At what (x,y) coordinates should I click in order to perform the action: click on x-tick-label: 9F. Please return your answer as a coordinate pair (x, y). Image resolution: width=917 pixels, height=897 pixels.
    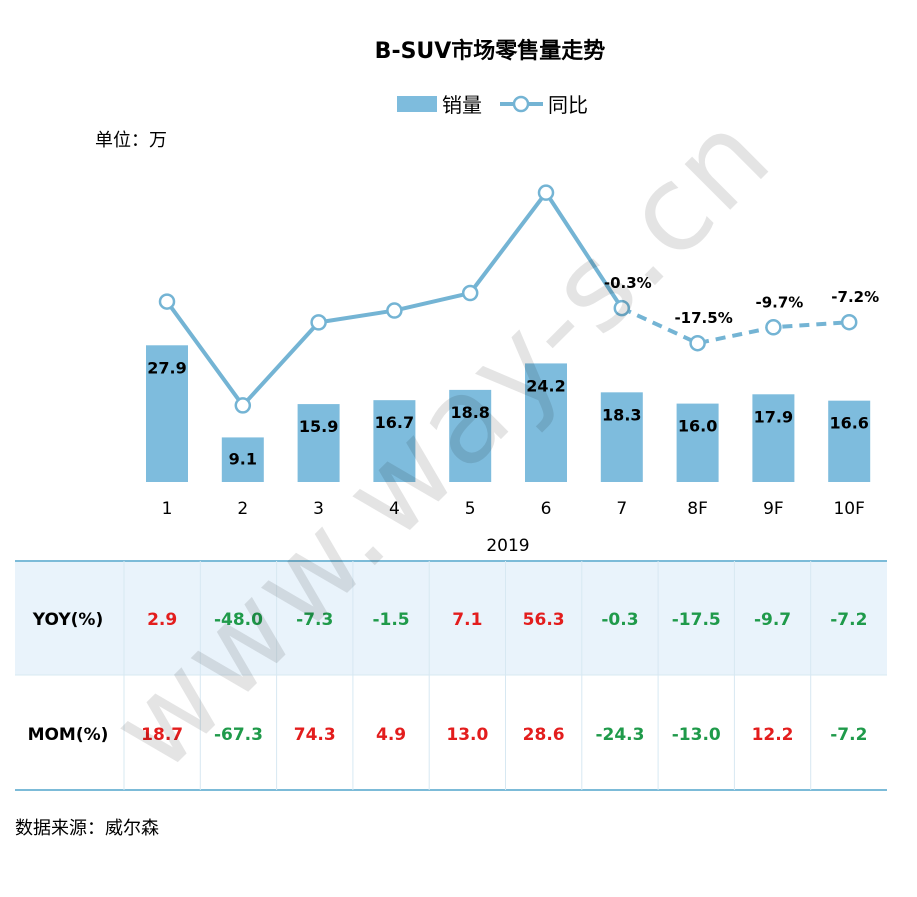
    Looking at the image, I should click on (773, 509).